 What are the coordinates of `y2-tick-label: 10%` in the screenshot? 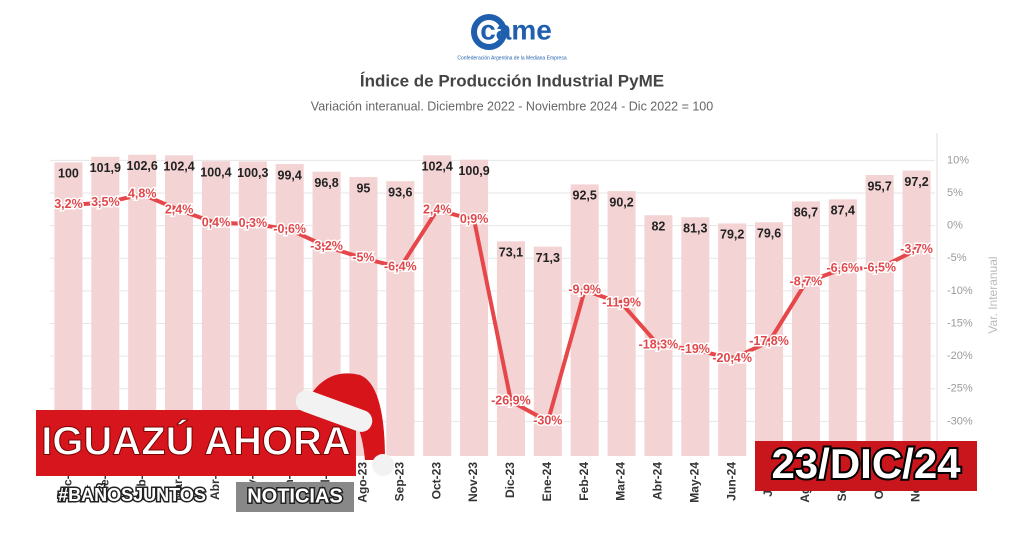 It's located at (958, 160).